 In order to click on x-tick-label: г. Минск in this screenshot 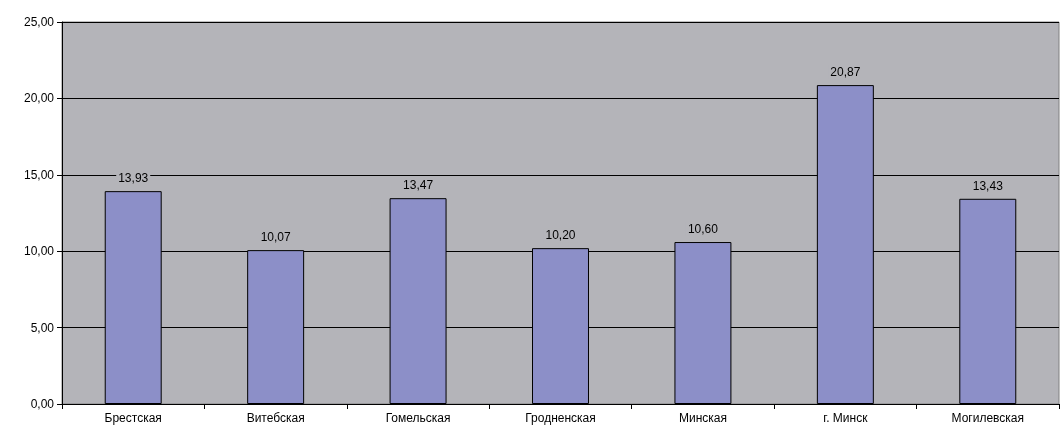, I will do `click(846, 418)`.